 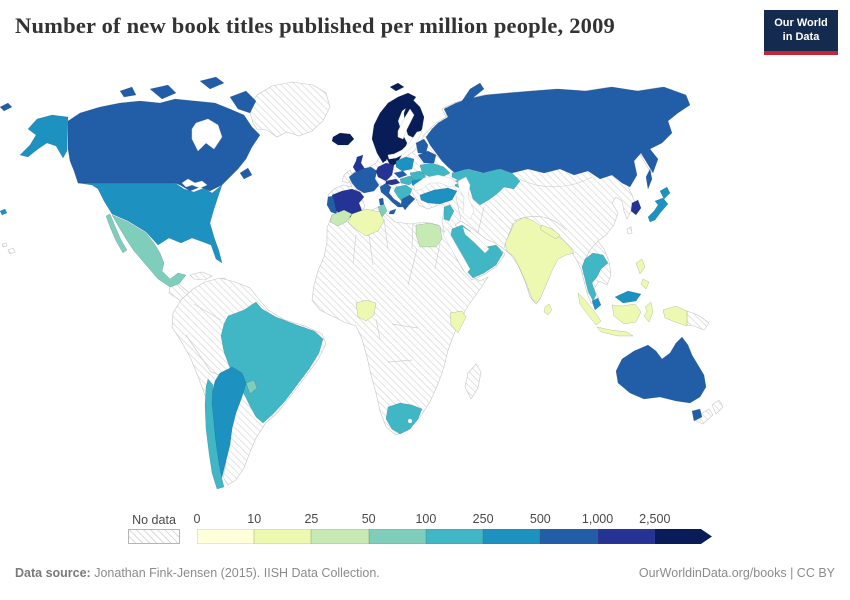 I want to click on country-iceland, so click(x=343, y=139).